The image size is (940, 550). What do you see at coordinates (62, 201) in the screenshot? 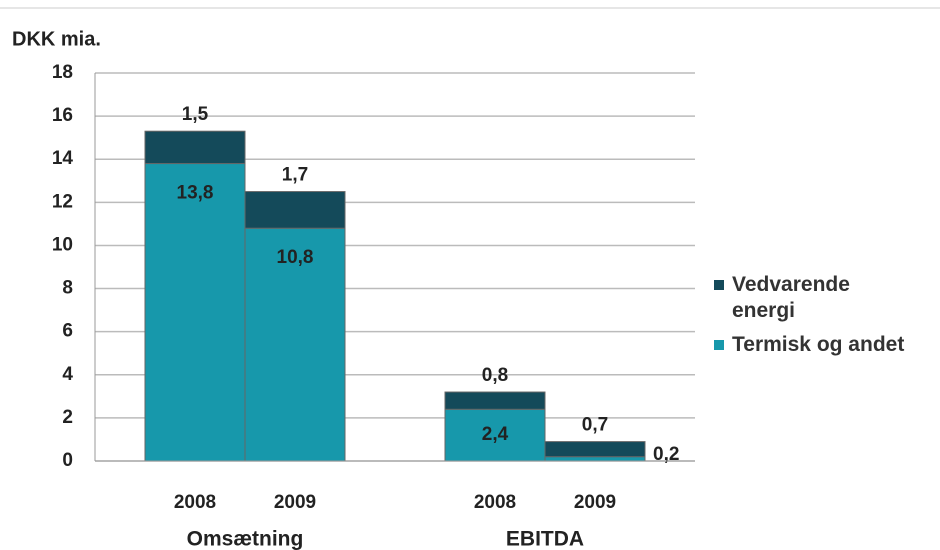
I see `y-tick-label: 12` at bounding box center [62, 201].